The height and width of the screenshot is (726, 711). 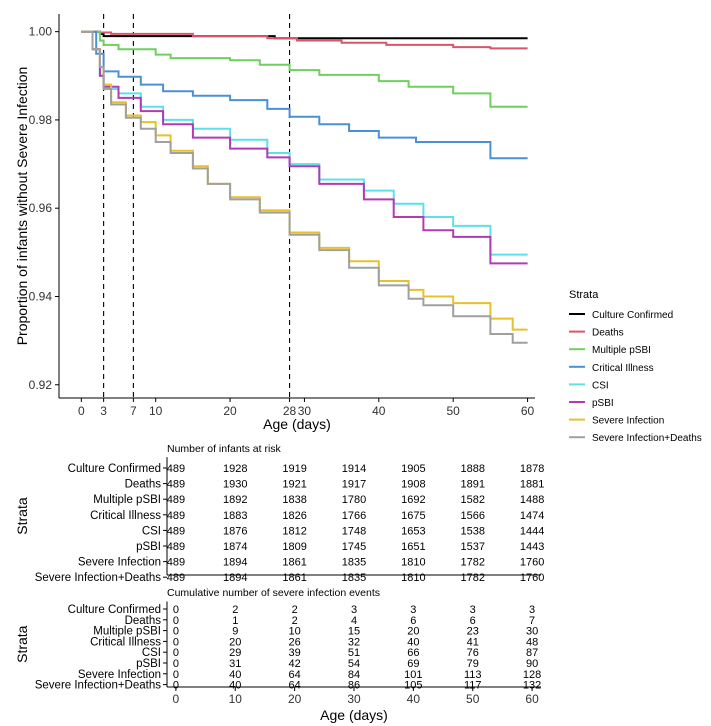 I want to click on events-table-cell: 29, so click(x=235, y=653).